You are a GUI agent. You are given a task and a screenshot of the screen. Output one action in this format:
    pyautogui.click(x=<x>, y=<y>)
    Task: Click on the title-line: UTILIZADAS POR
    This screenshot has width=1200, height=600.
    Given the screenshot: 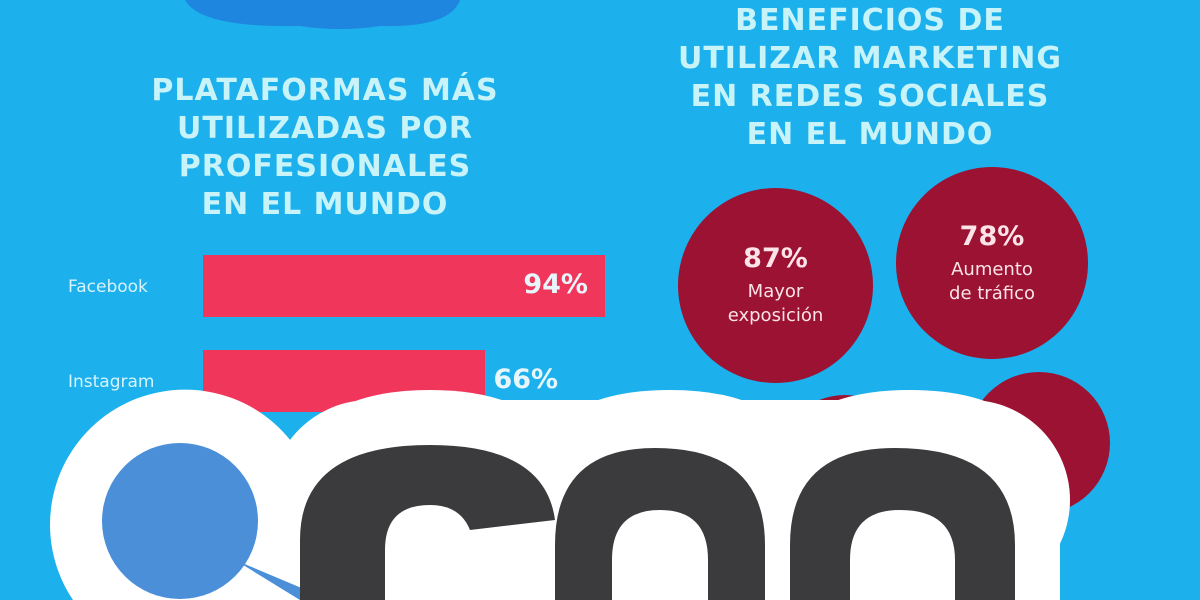 What is the action you would take?
    pyautogui.click(x=325, y=128)
    